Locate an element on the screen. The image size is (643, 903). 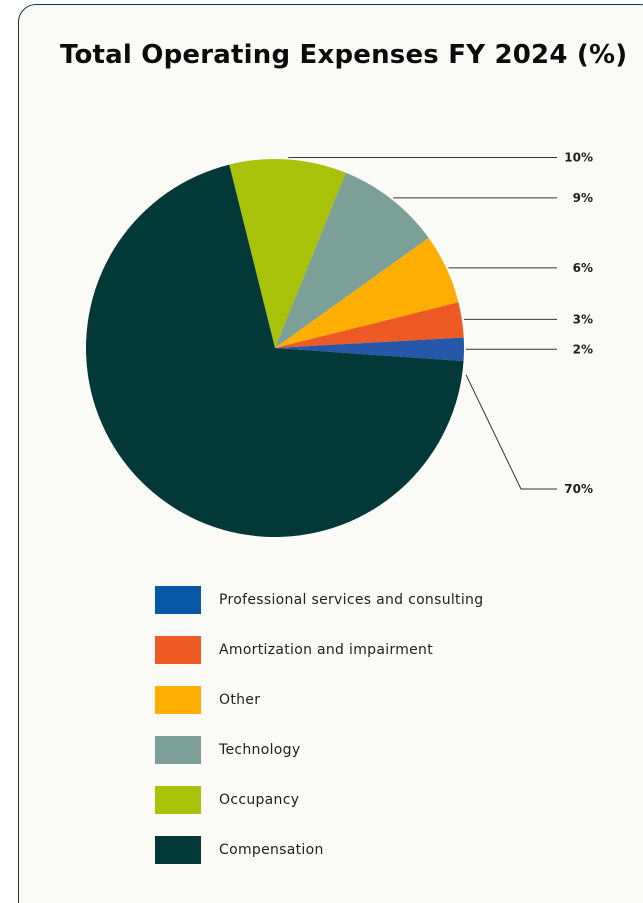
pie-slice-amortization-and-impairment is located at coordinates (369, 325).